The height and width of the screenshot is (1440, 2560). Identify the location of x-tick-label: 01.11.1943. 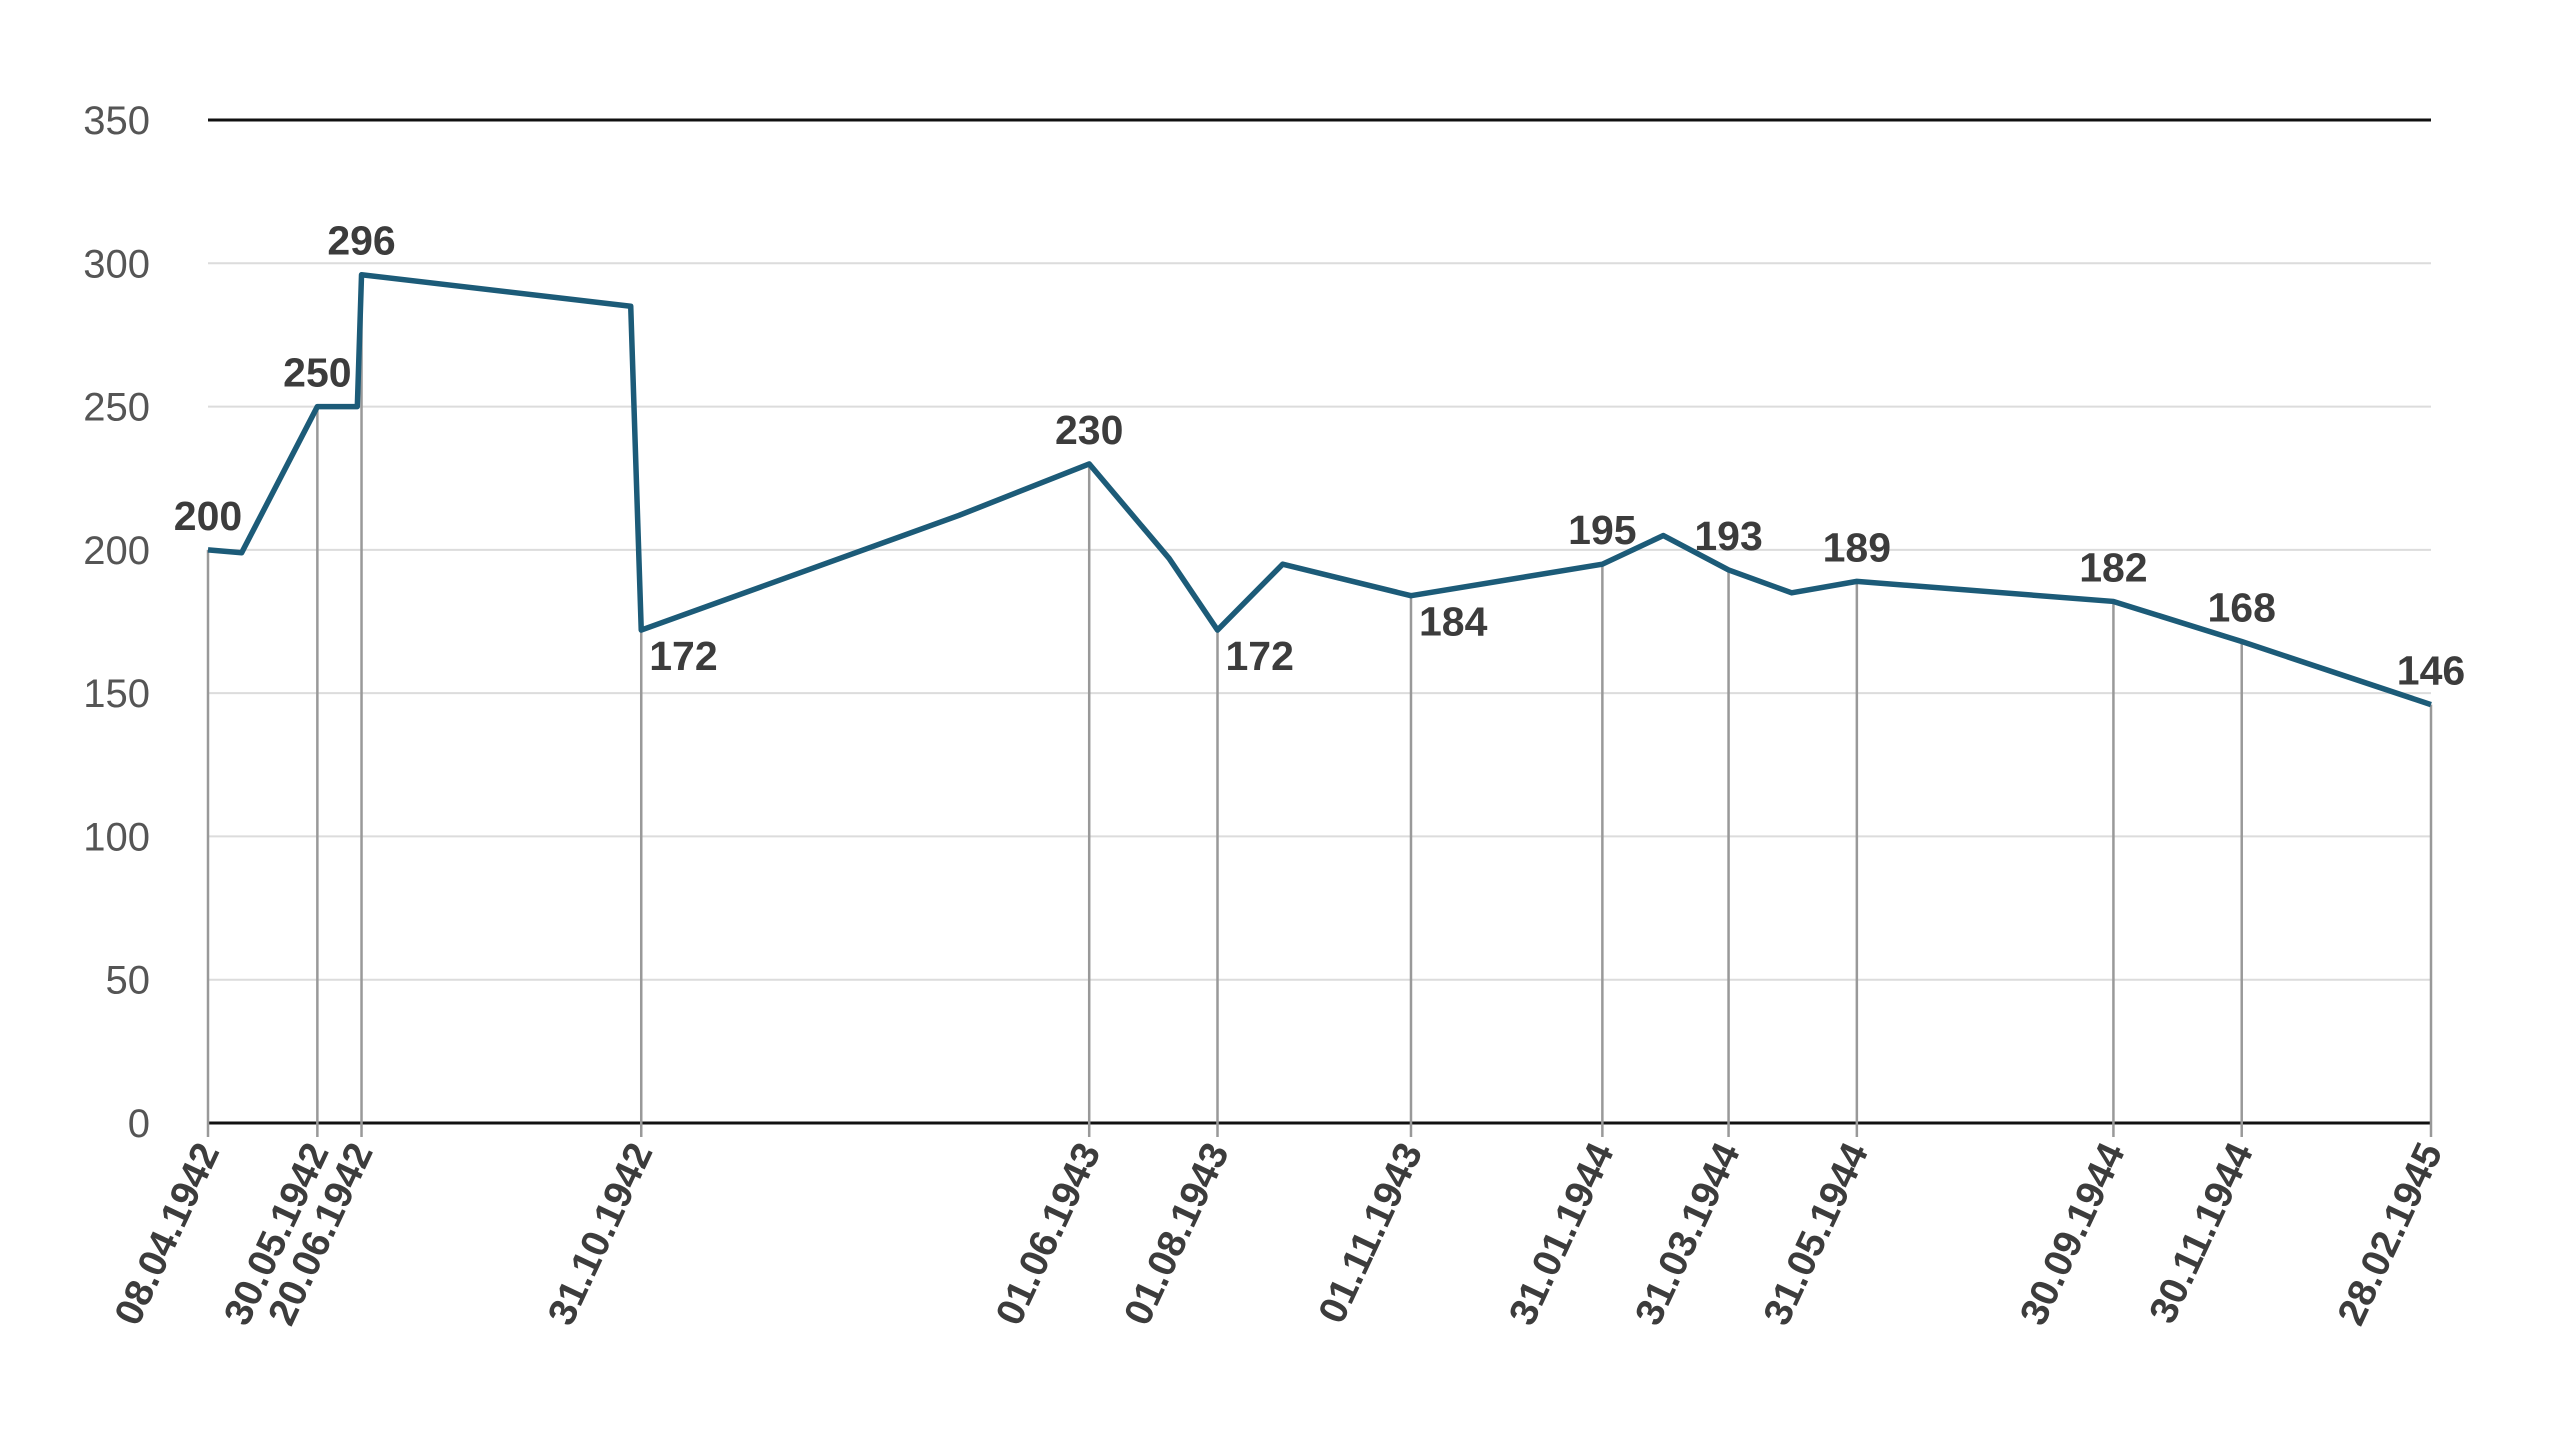
(1371, 1233).